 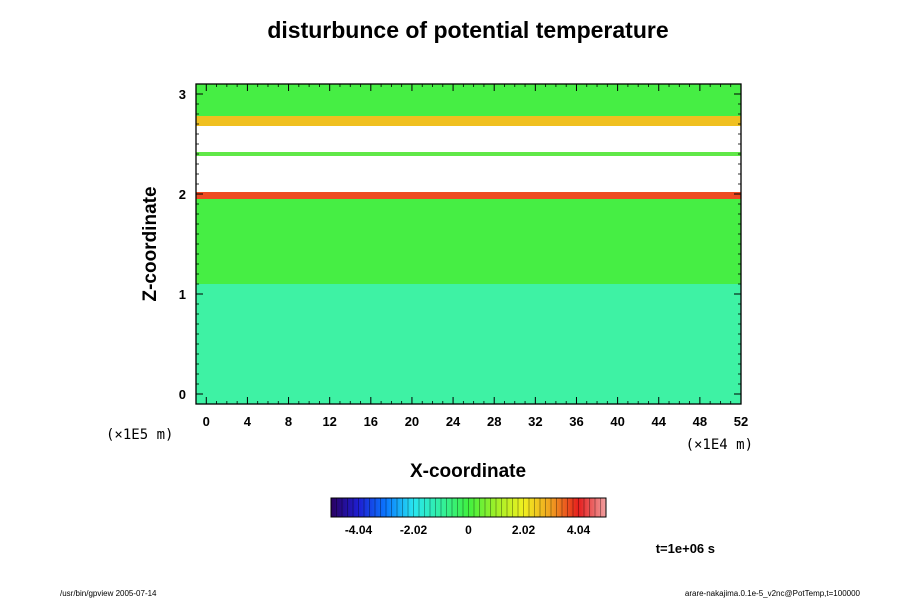 What do you see at coordinates (659, 421) in the screenshot?
I see `x-tick-label: 44` at bounding box center [659, 421].